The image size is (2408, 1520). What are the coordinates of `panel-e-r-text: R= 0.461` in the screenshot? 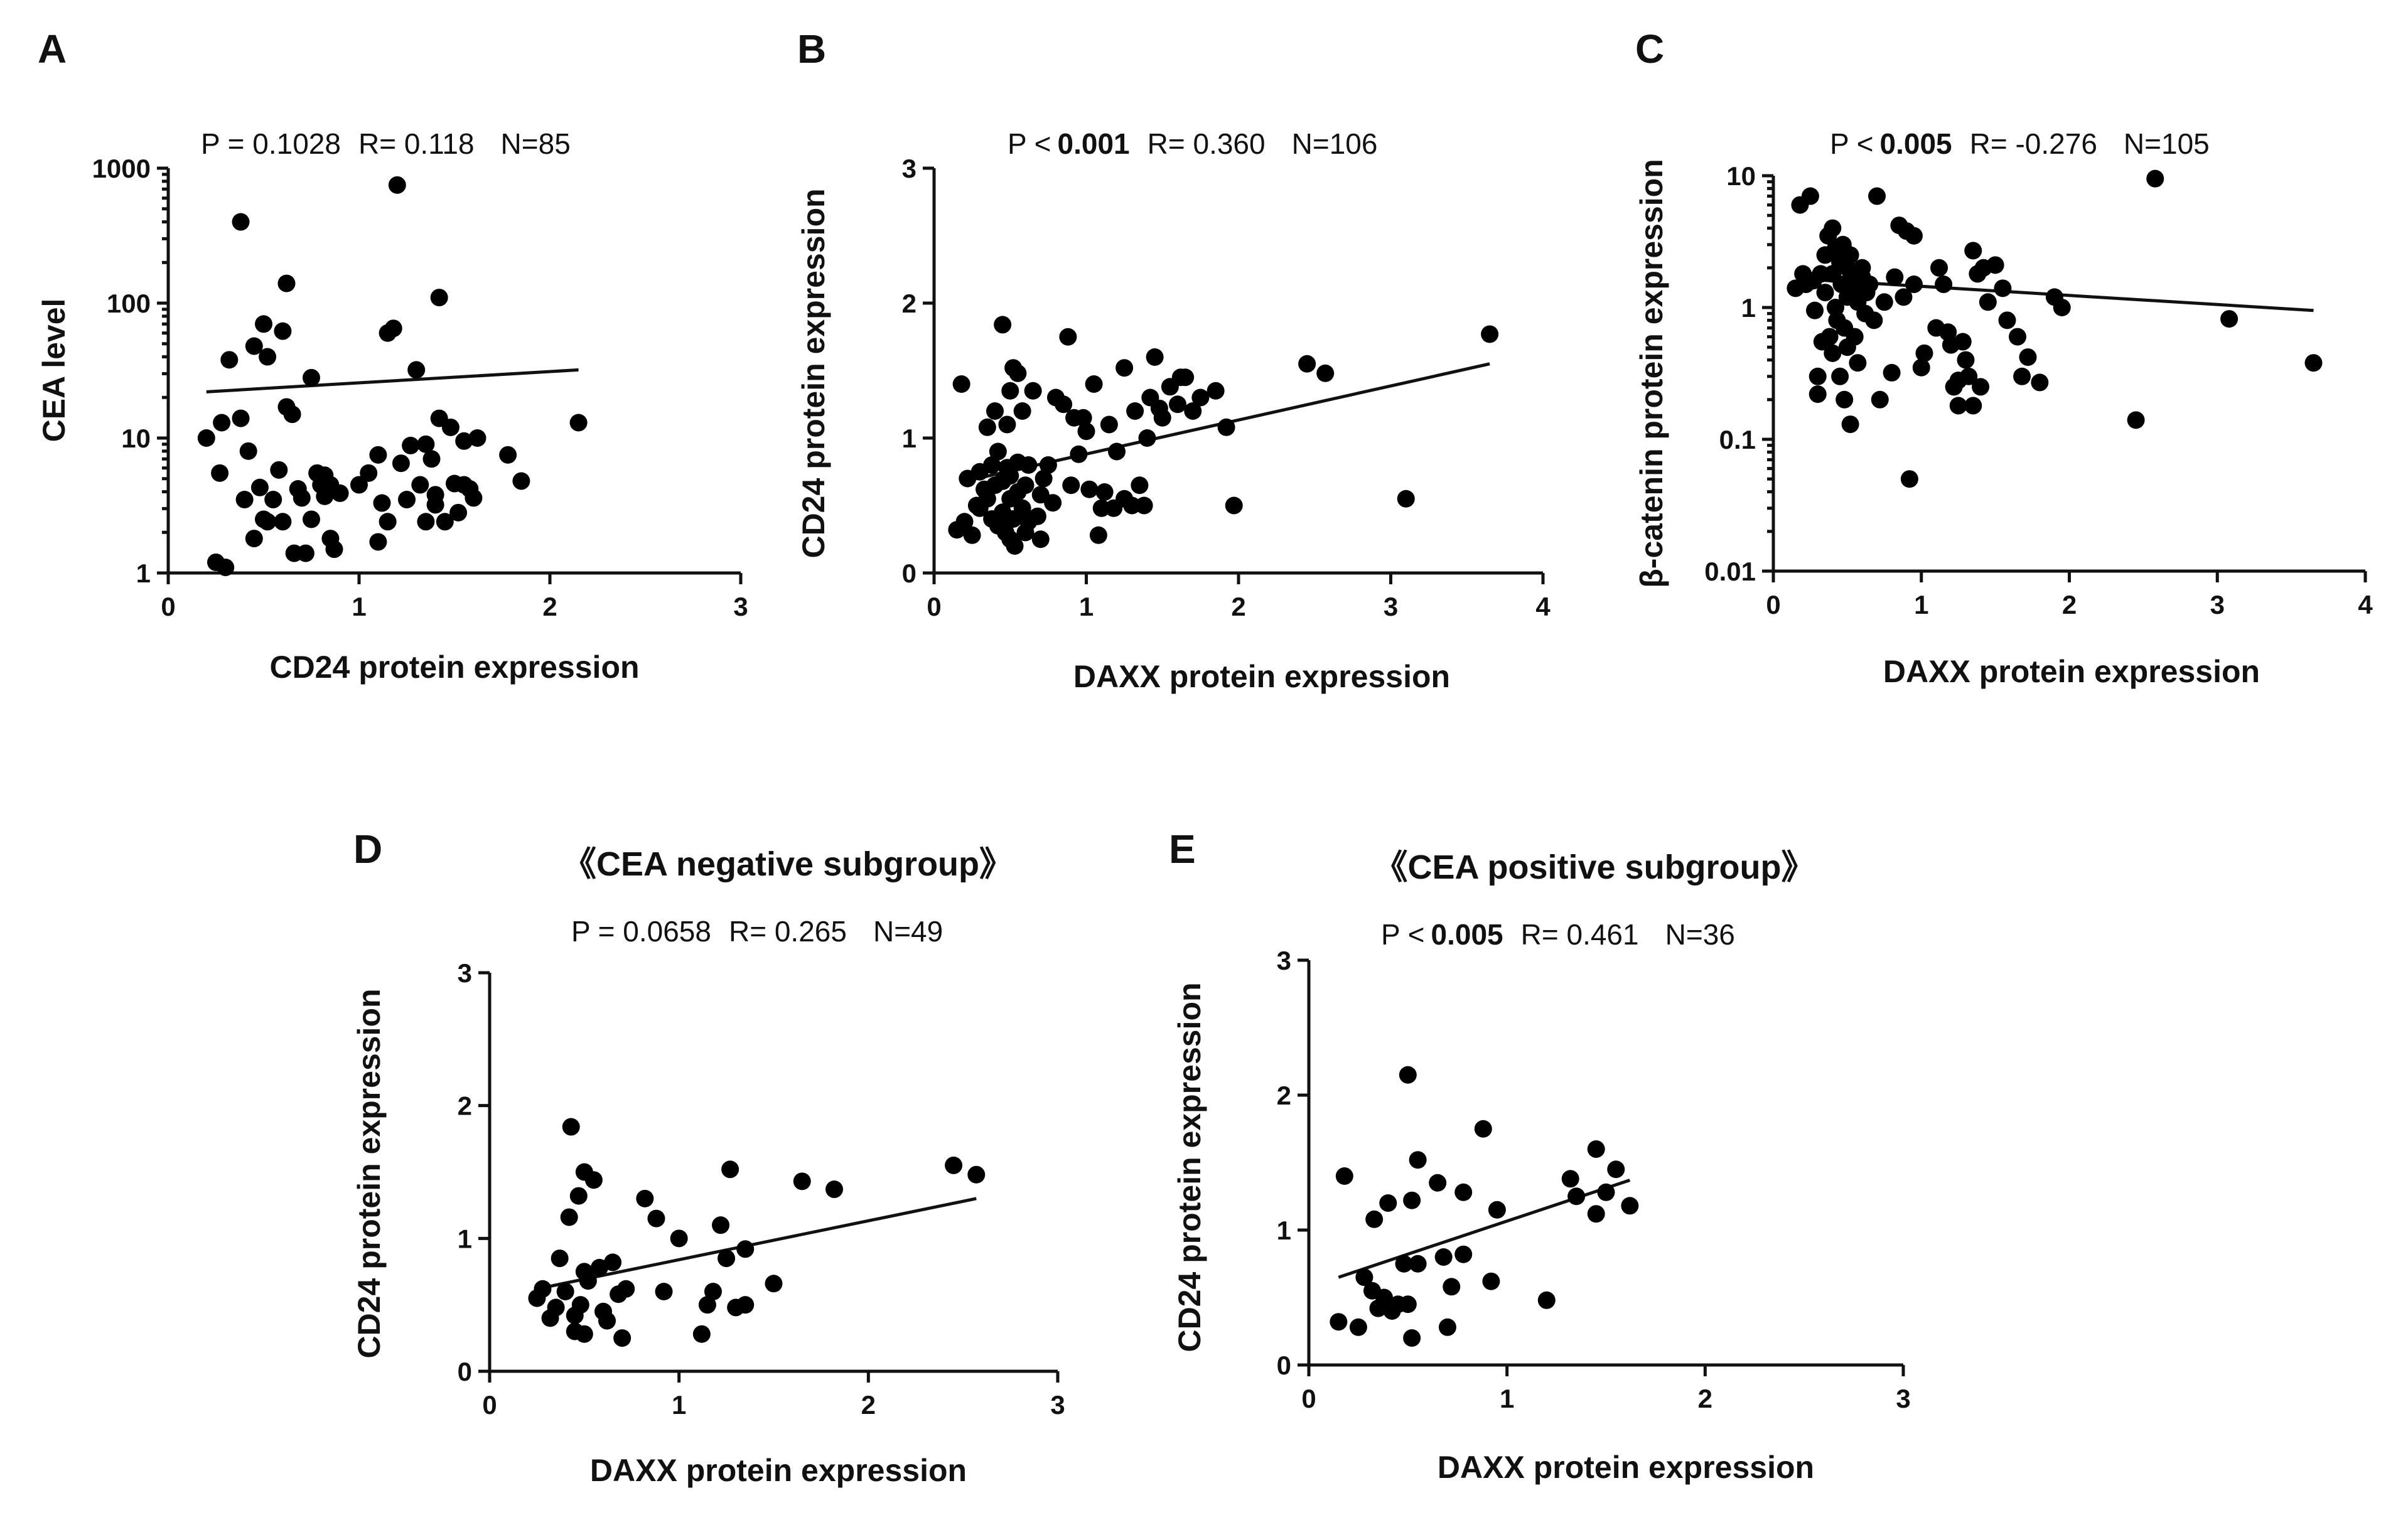 It's located at (1580, 934).